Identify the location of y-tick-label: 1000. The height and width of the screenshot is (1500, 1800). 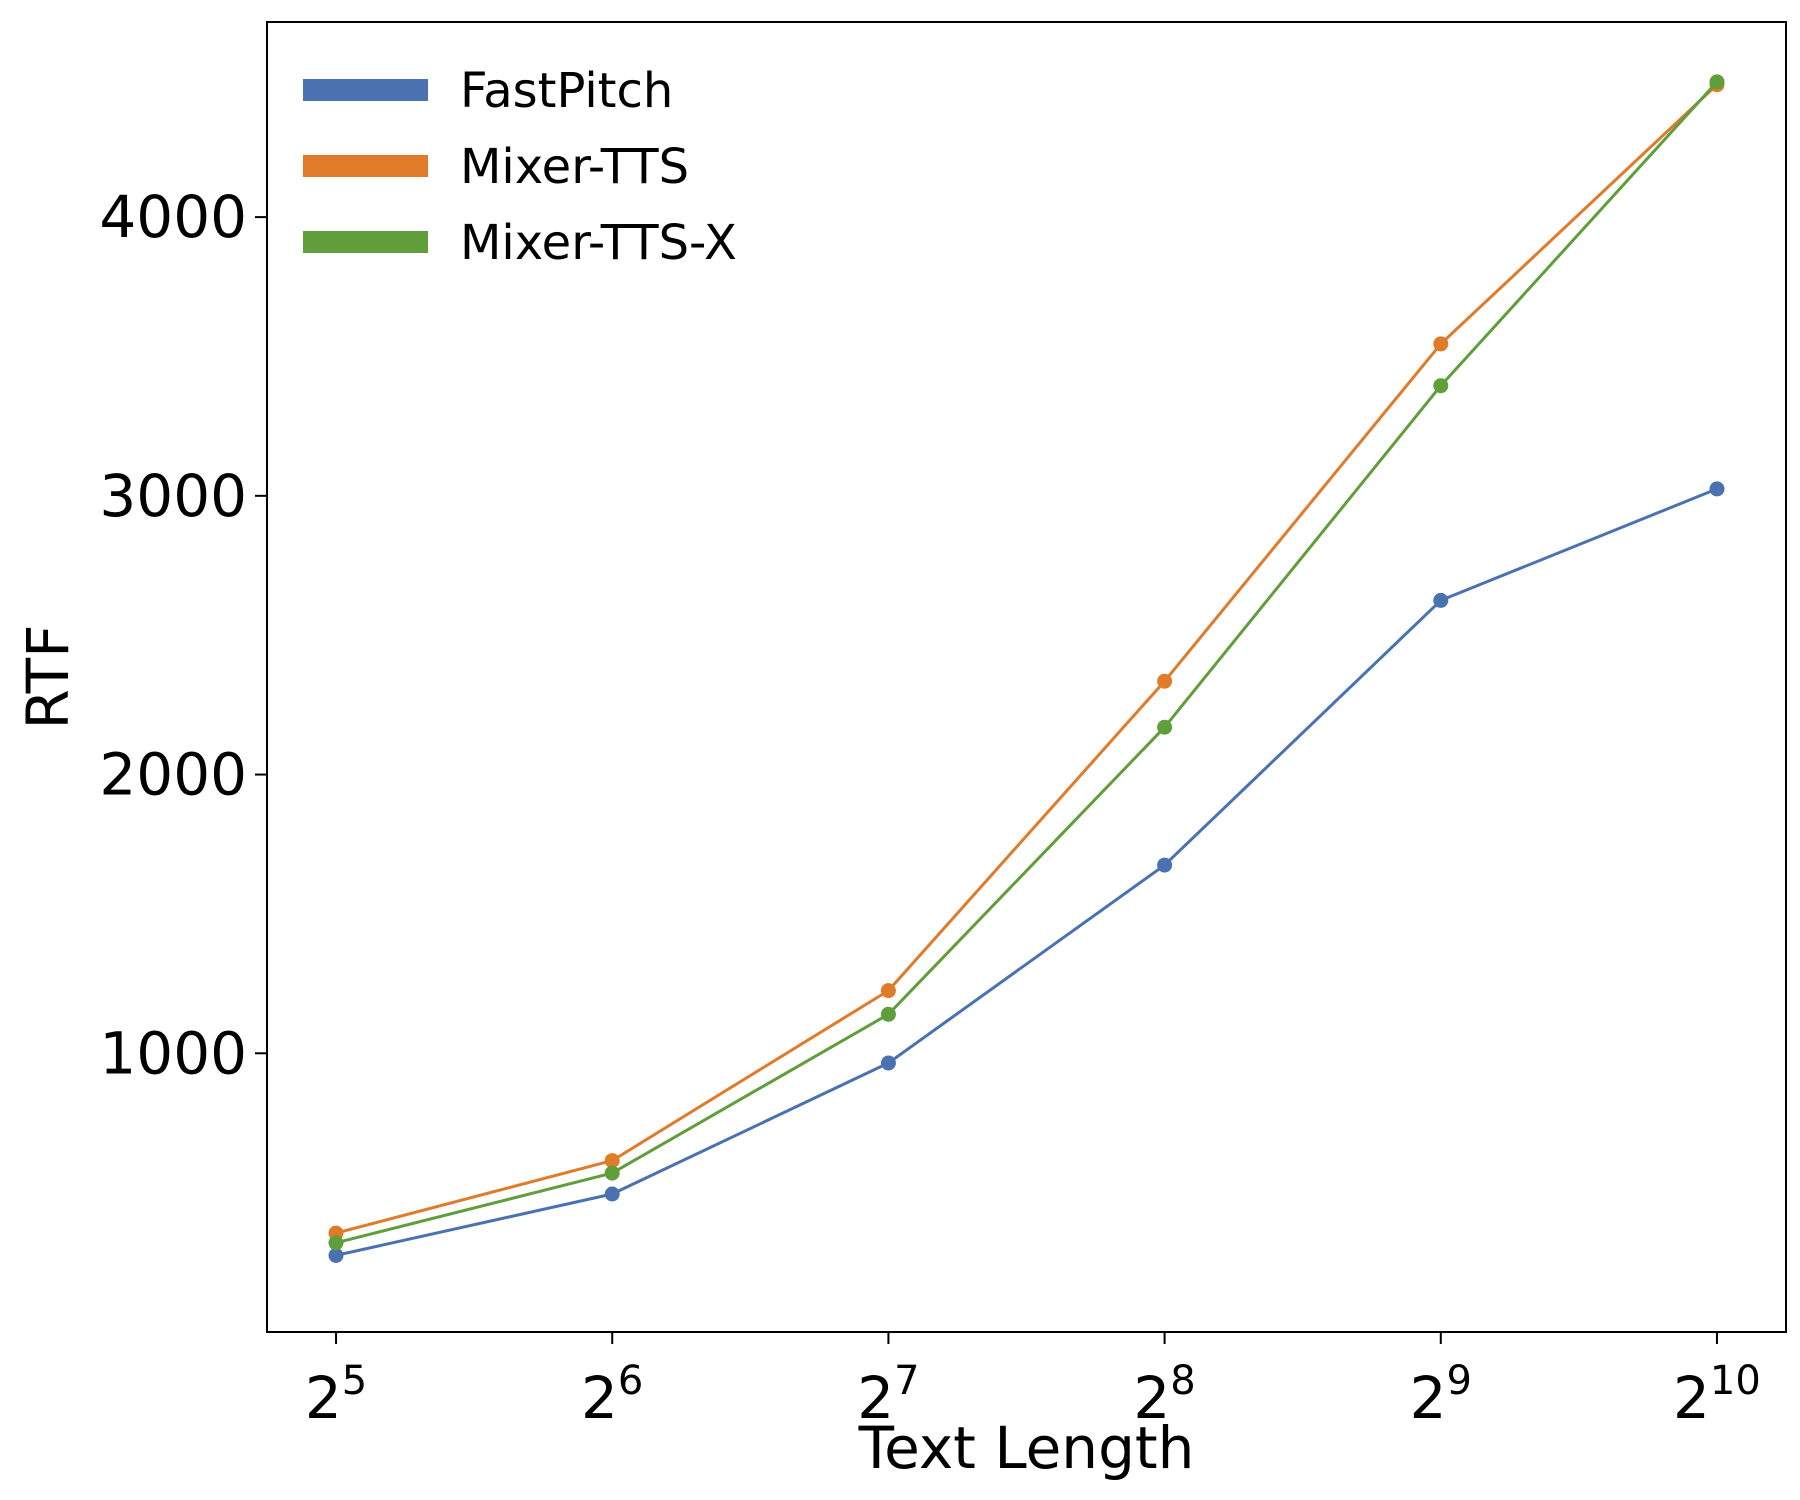
(173, 1053).